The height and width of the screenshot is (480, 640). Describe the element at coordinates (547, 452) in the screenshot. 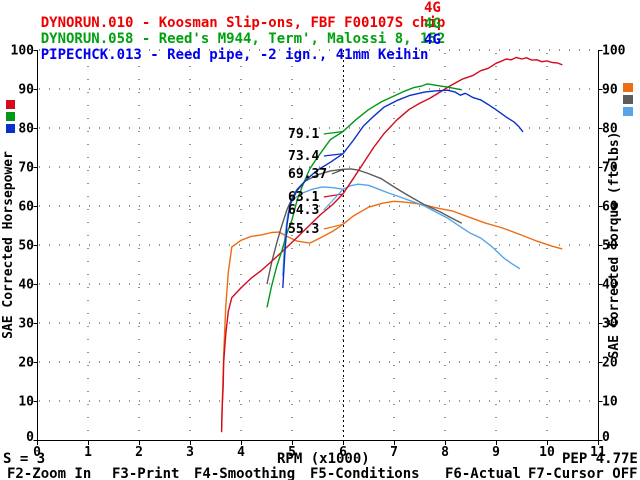

I see `x-axis-tick-label: 10` at that location.